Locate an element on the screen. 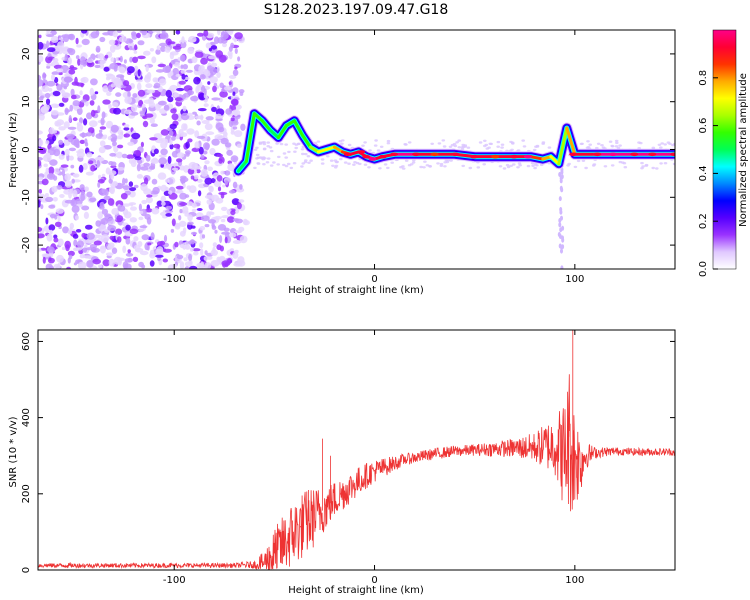 The image size is (750, 600). snr-y-tick-label: 200 is located at coordinates (26, 493).